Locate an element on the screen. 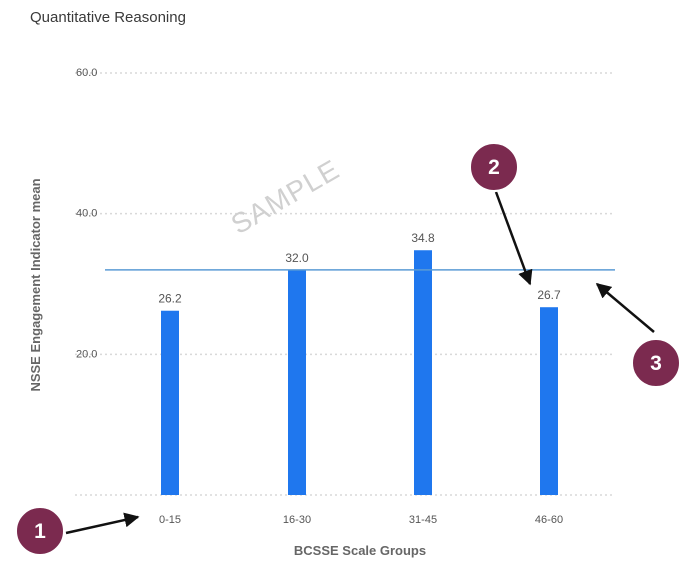 The width and height of the screenshot is (683, 562). sample-watermark: SAMPLE is located at coordinates (285, 196).